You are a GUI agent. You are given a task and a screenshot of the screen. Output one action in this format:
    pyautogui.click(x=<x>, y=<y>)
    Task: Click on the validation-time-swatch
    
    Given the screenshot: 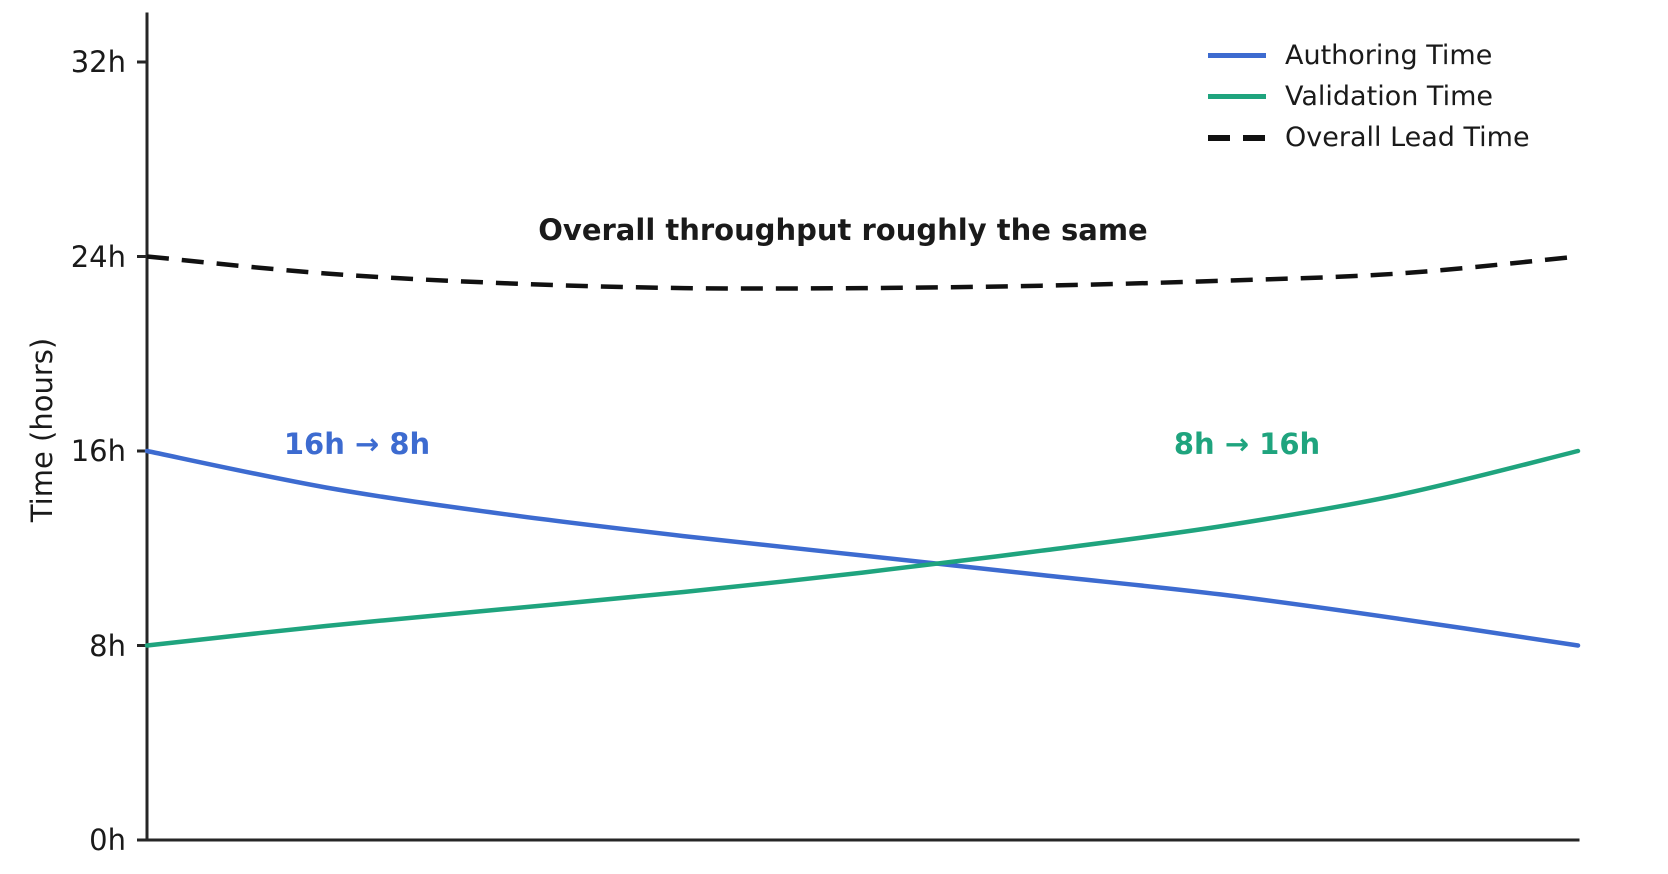 What is the action you would take?
    pyautogui.click(x=1237, y=96)
    